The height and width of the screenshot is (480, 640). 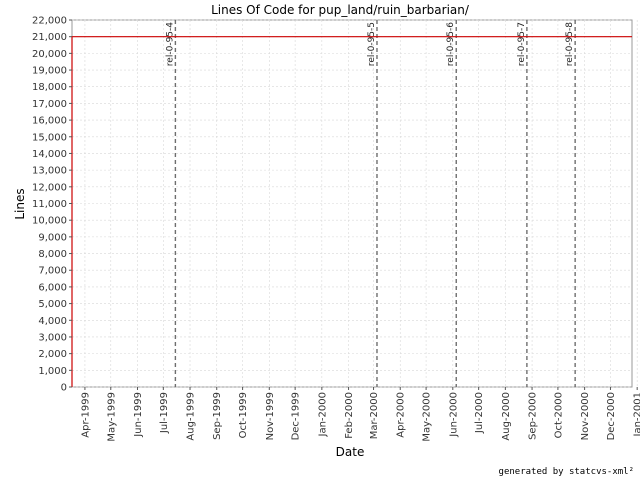 I want to click on x-tick-label: Apr-1999, so click(x=85, y=415).